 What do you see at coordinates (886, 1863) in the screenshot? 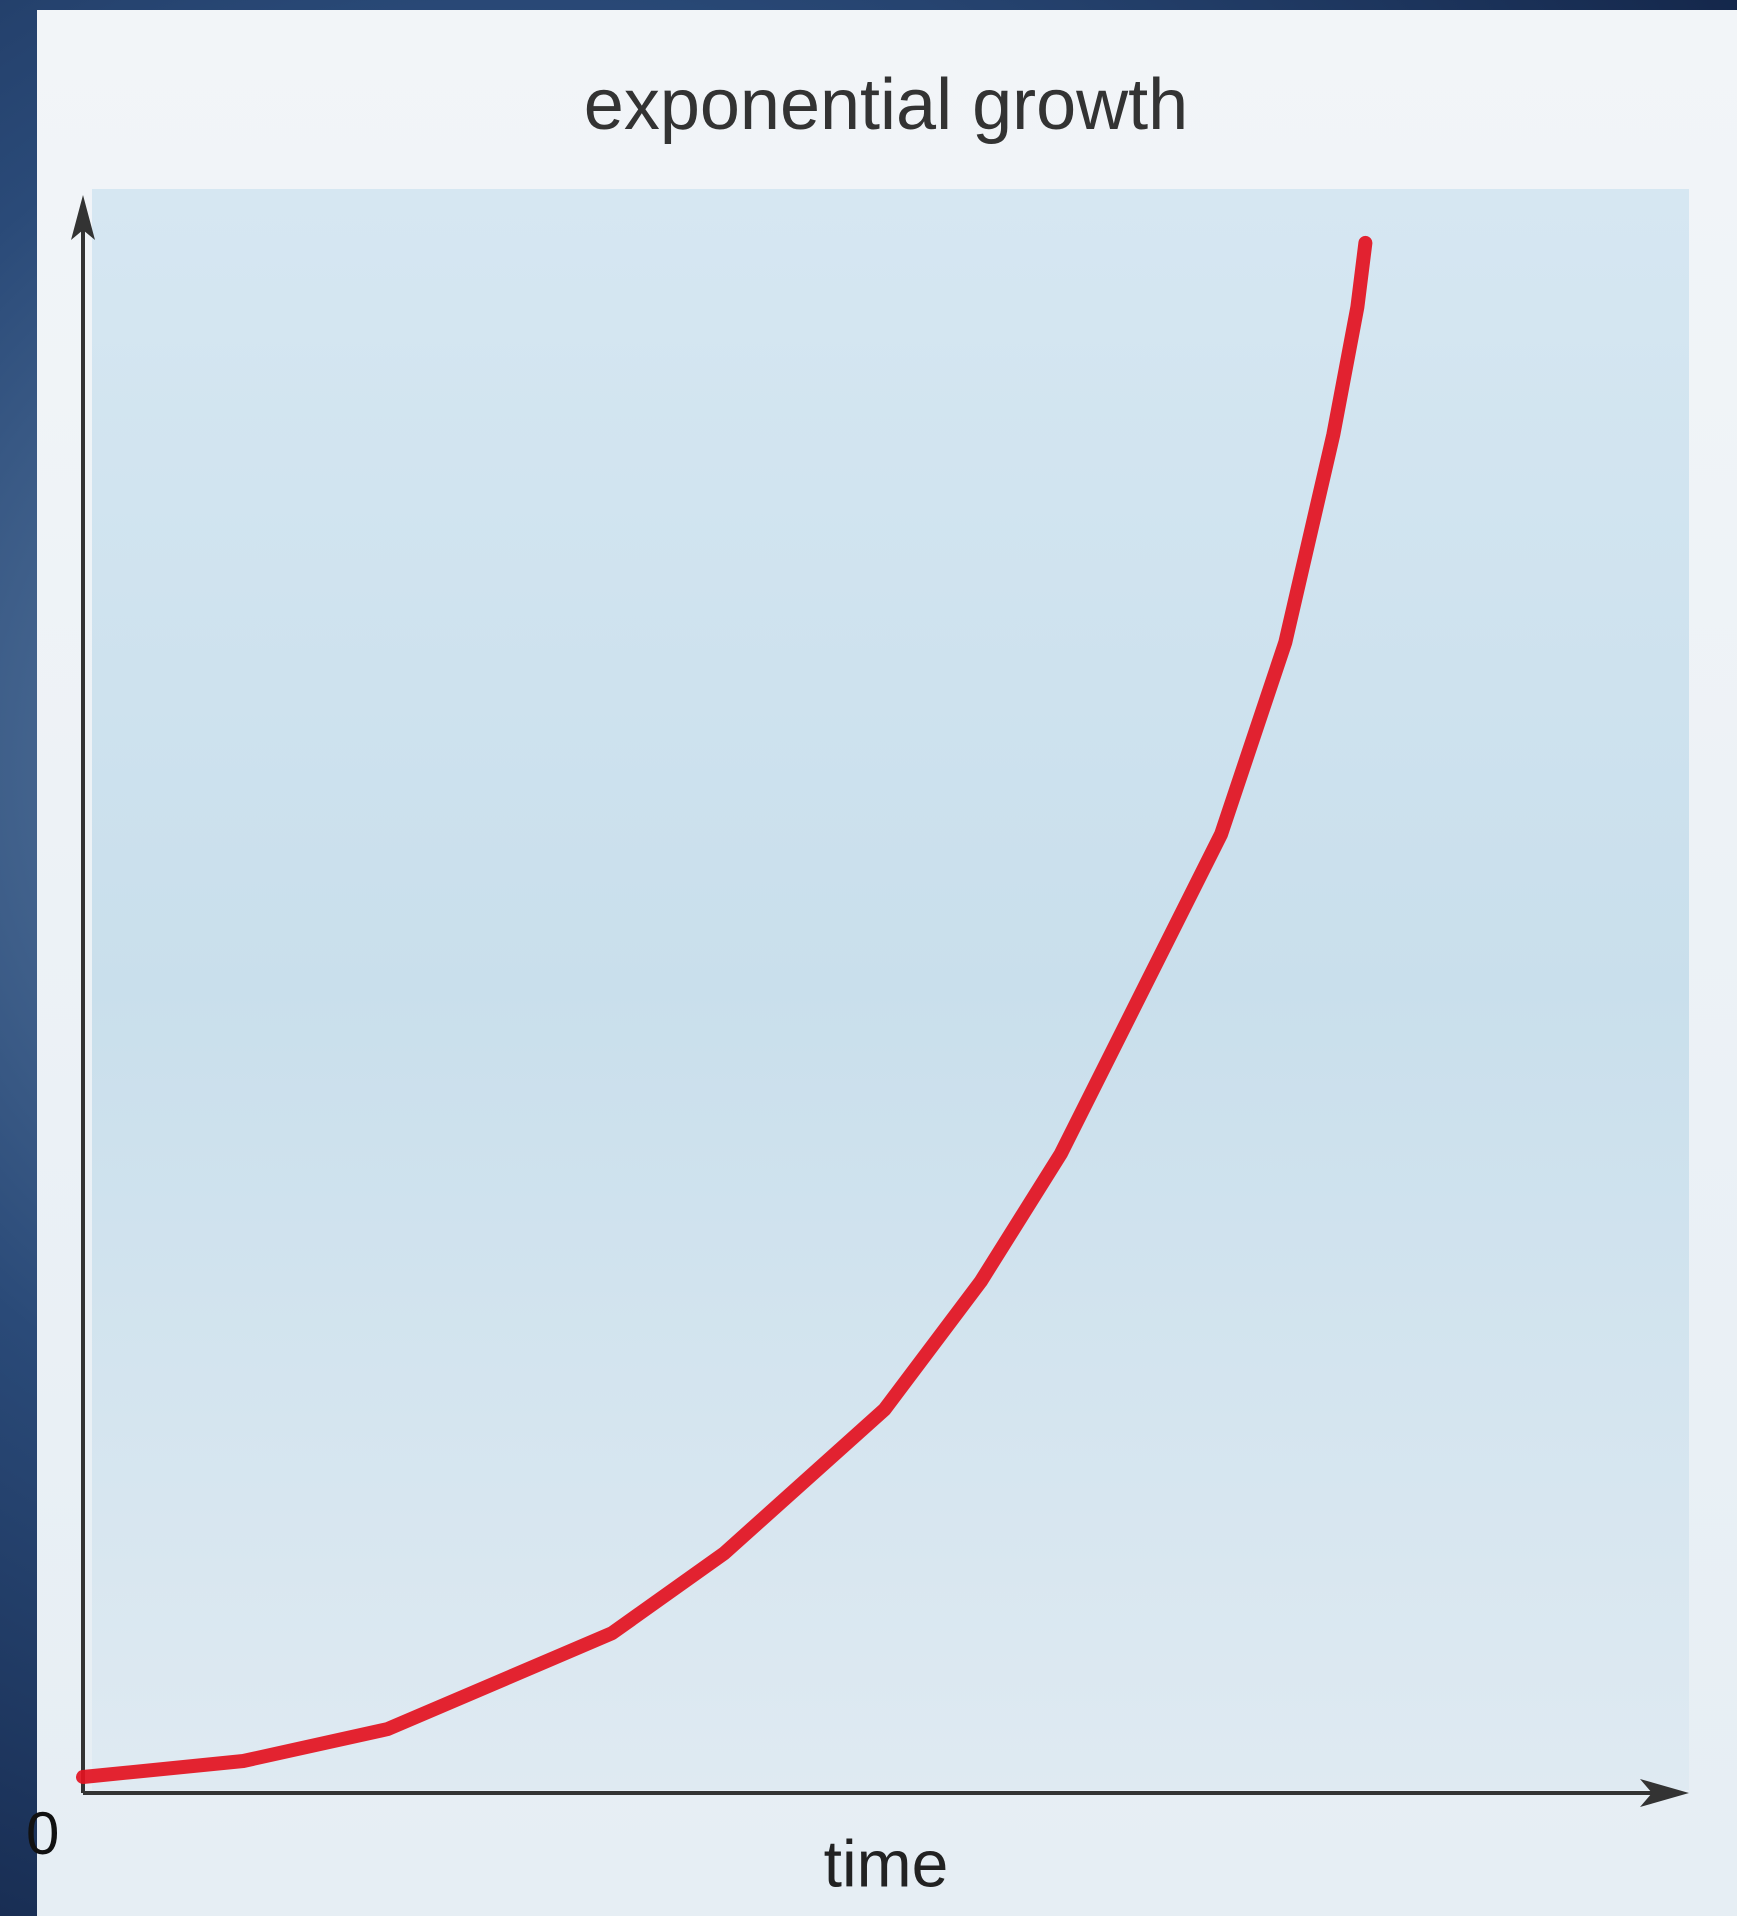
I see `x-axis-label: time` at bounding box center [886, 1863].